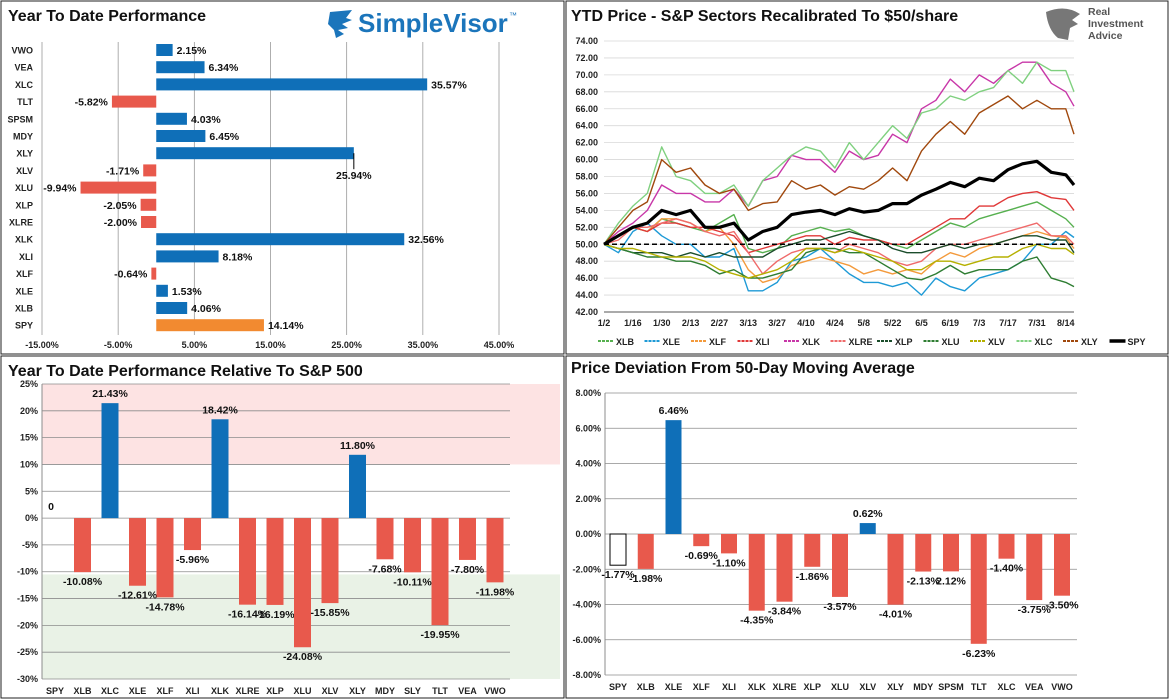 The height and width of the screenshot is (700, 1170). I want to click on x-tick-label: XLY, so click(357, 691).